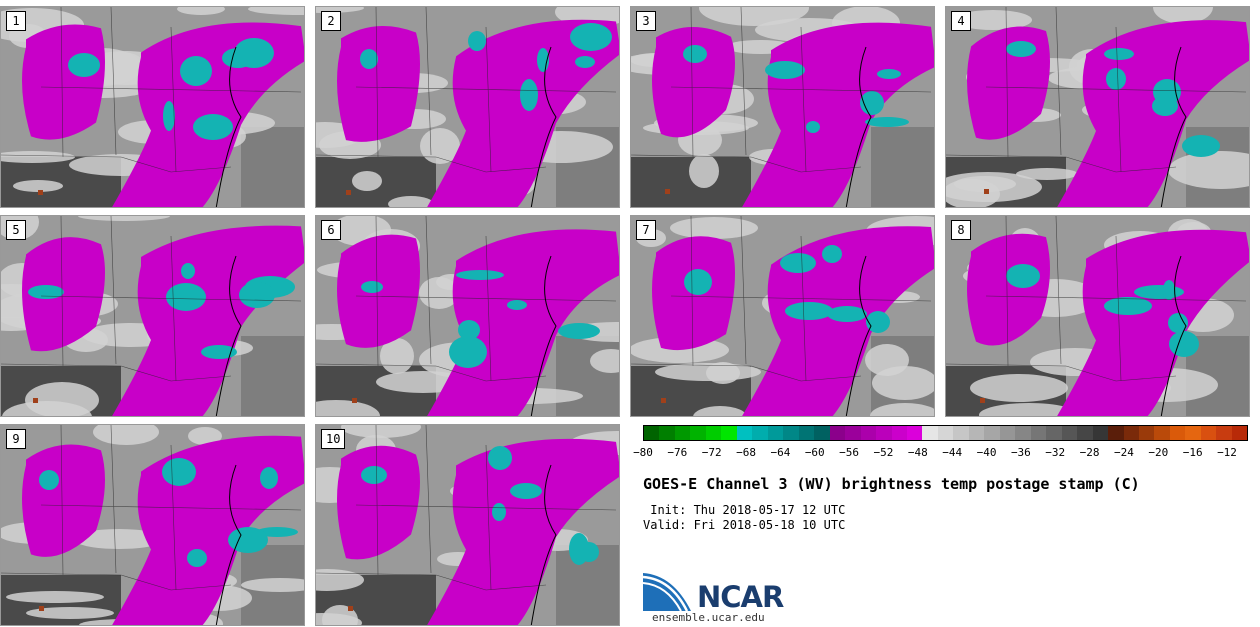  I want to click on map-panel: 8, so click(1097, 316).